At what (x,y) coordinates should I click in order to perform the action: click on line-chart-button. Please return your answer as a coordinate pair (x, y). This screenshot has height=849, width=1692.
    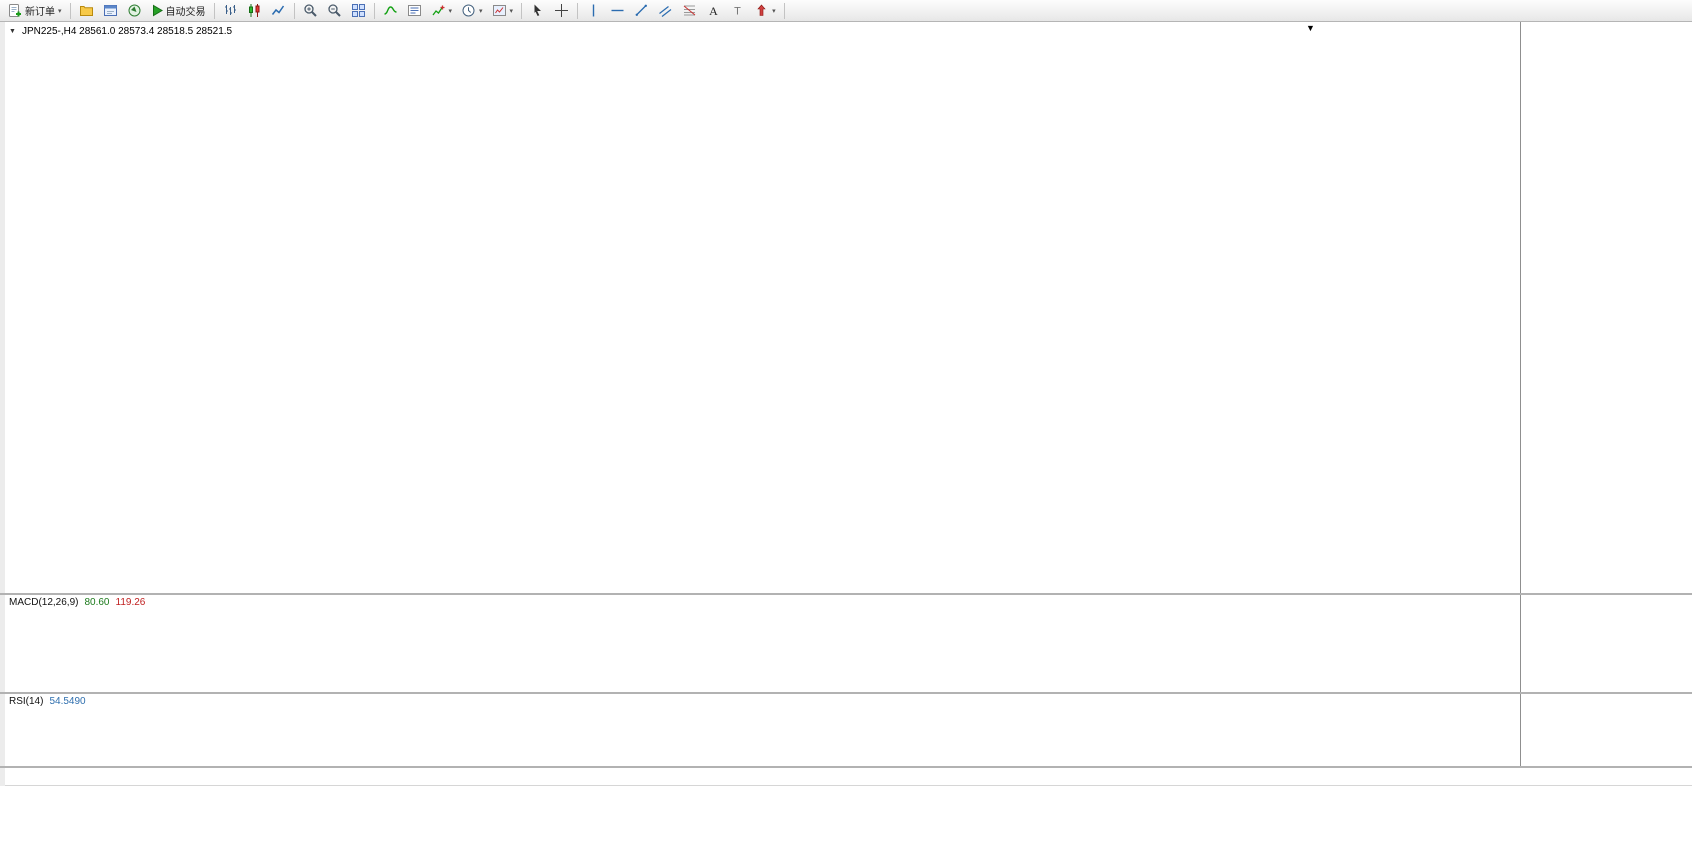
    Looking at the image, I should click on (278, 10).